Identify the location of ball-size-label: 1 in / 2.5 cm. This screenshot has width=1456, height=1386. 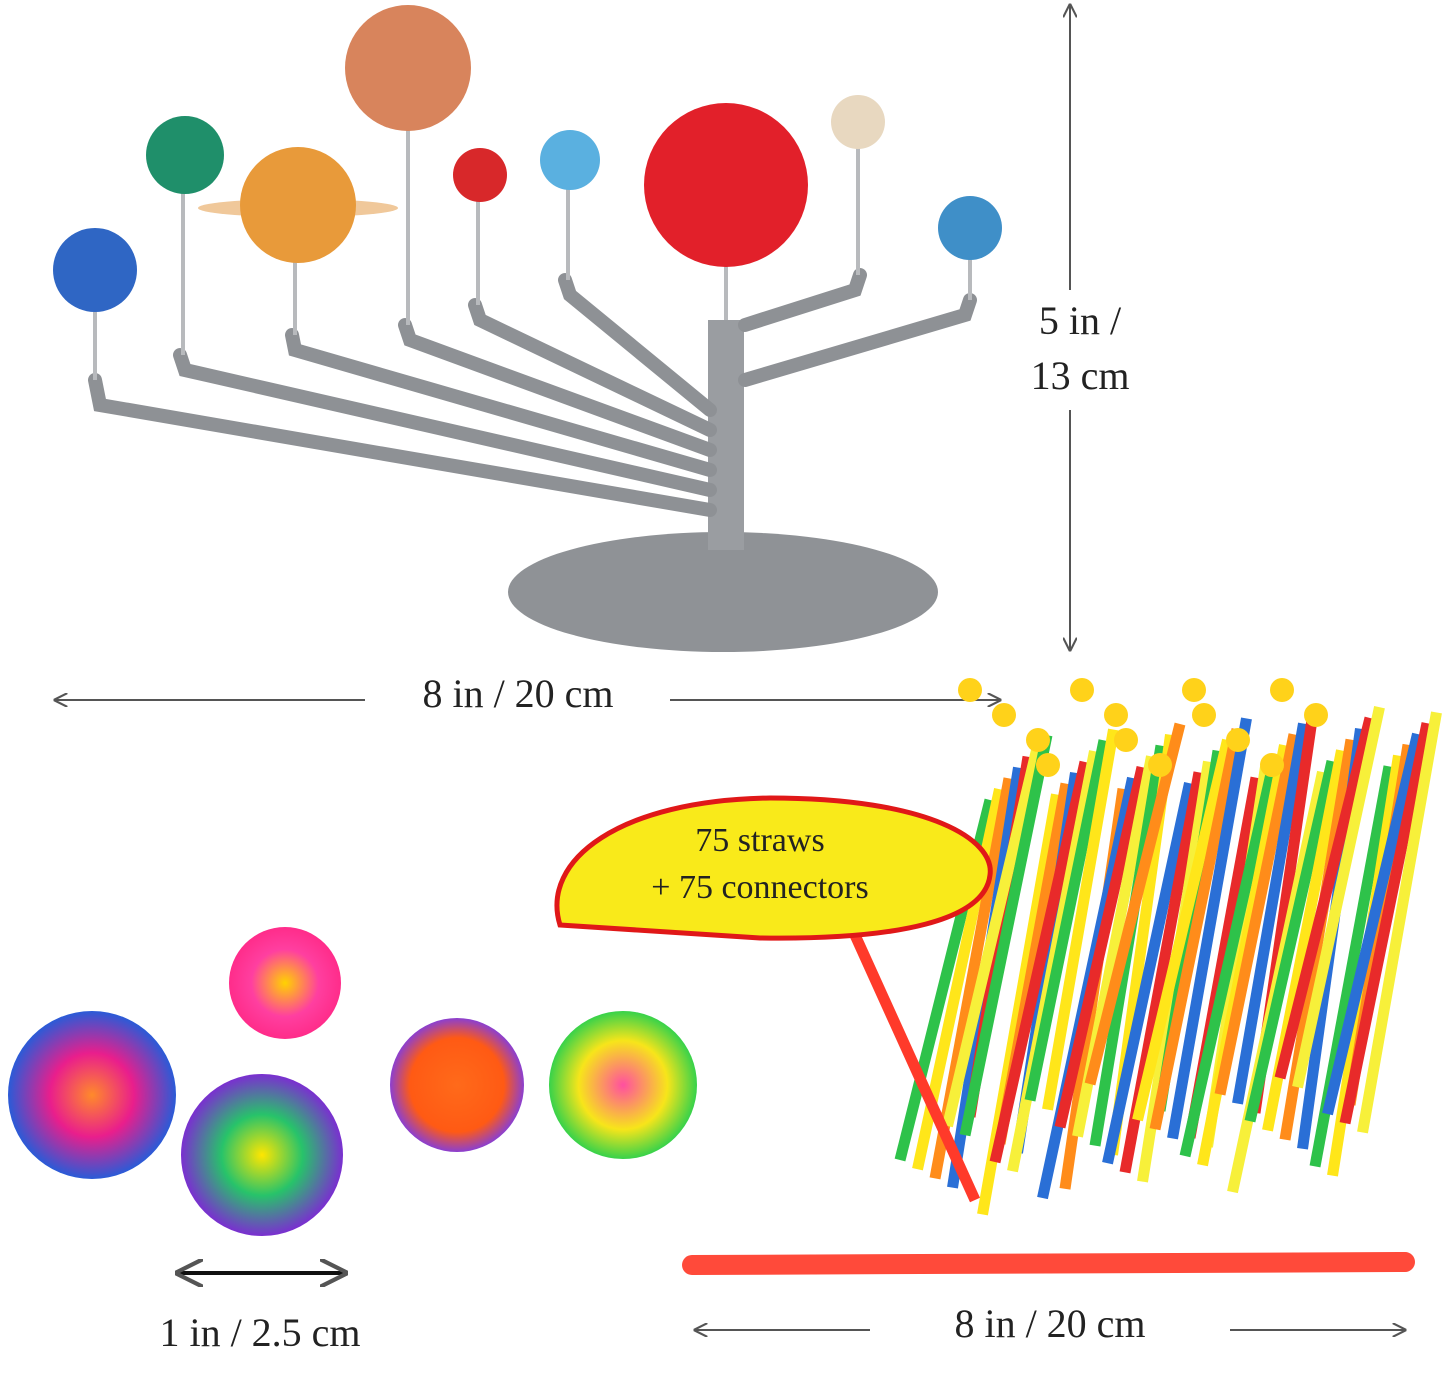
(259, 1332).